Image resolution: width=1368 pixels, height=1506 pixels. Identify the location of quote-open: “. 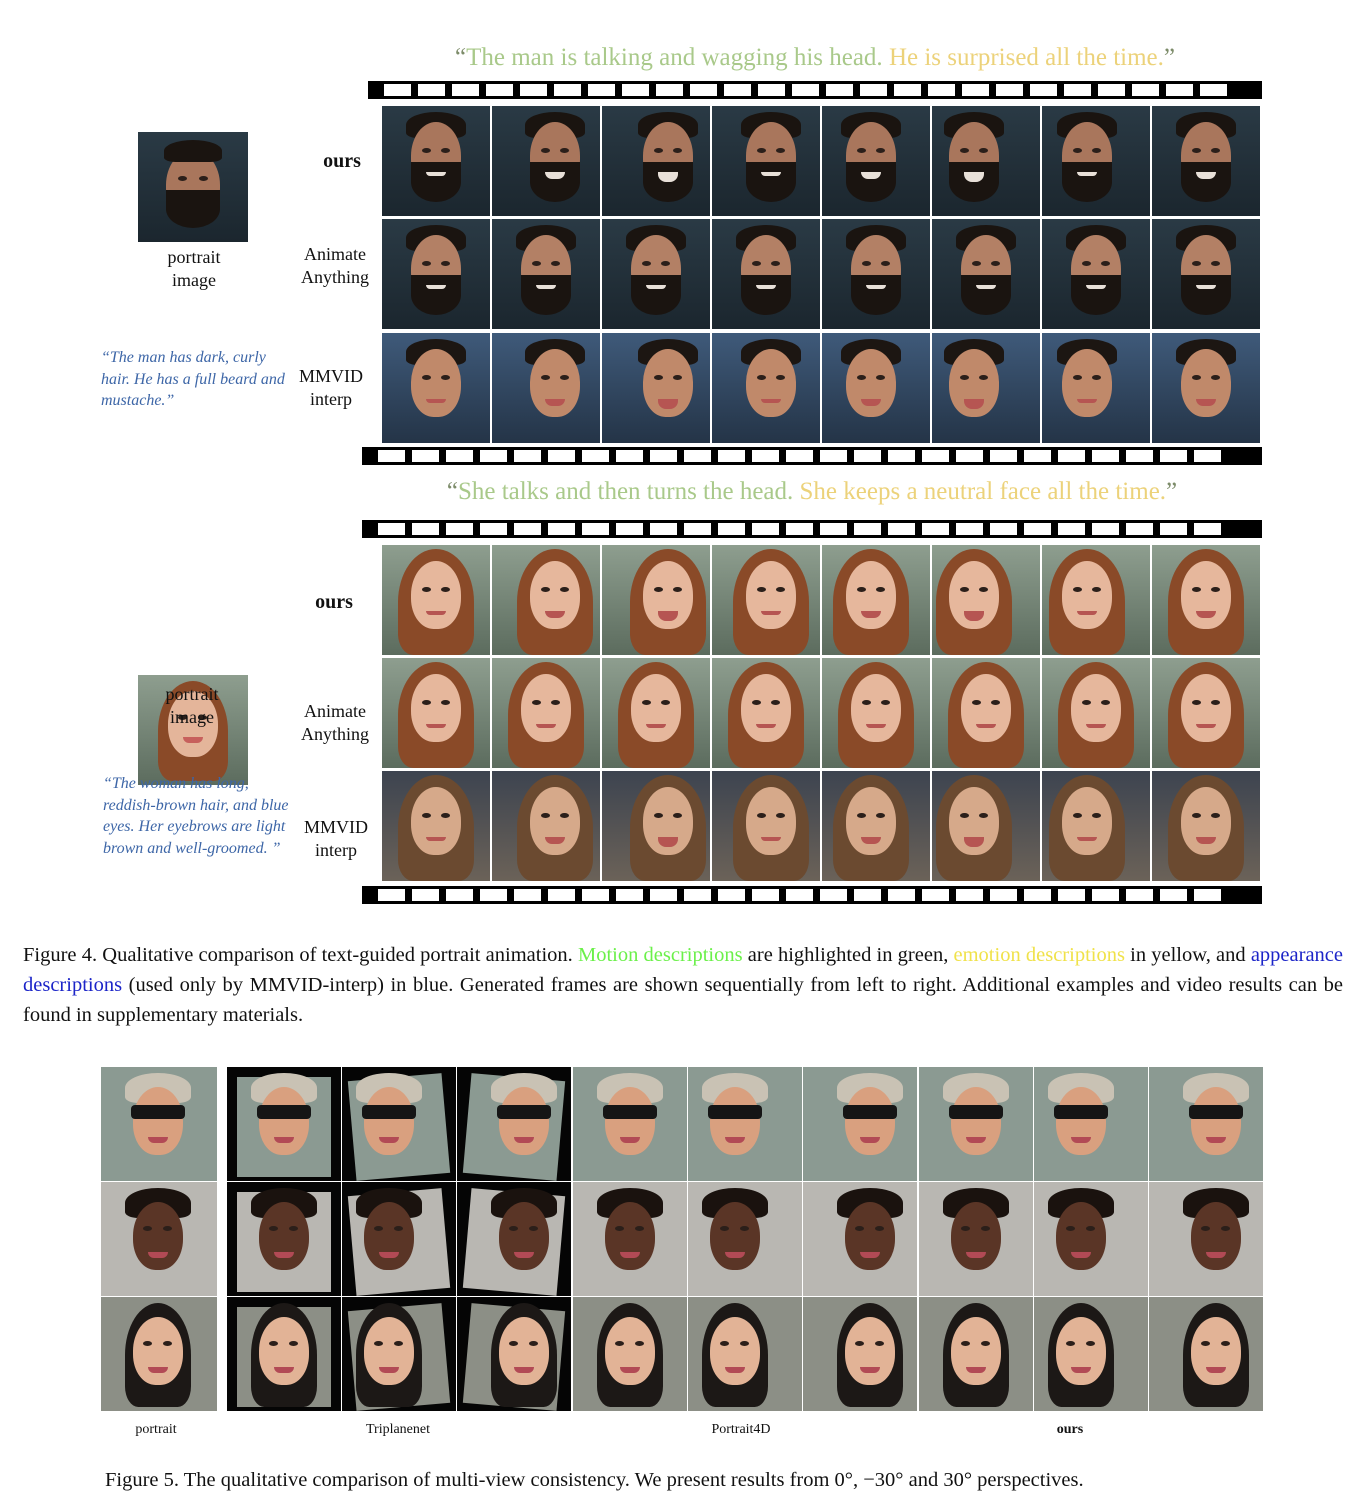
(452, 491).